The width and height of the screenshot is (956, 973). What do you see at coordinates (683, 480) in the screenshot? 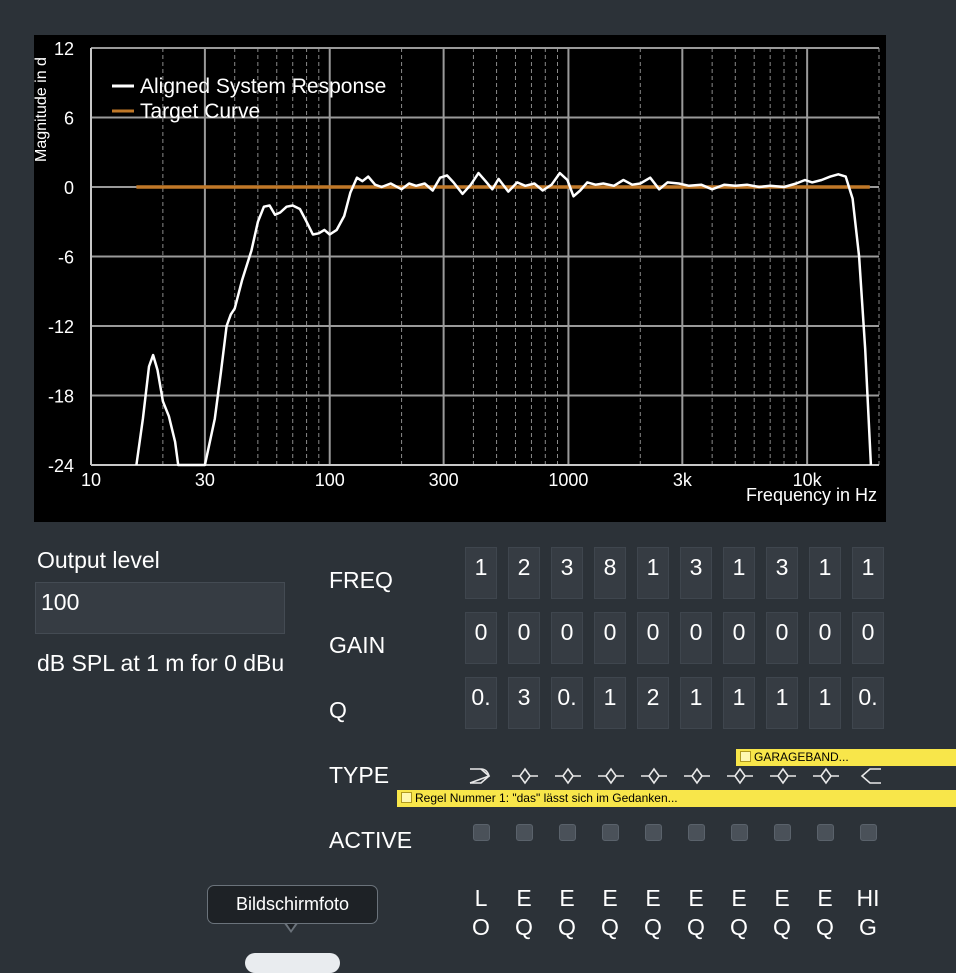
I see `x-tick-label: 3k` at bounding box center [683, 480].